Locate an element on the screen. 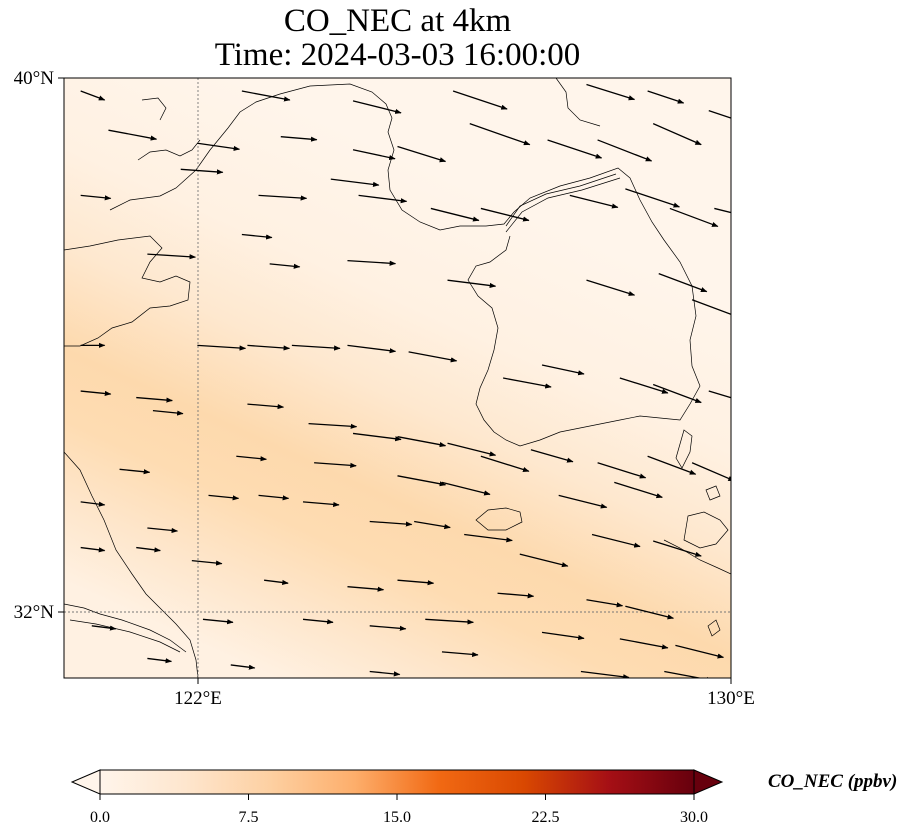  colorbar-tick-label-0: 0.0 is located at coordinates (100, 817).